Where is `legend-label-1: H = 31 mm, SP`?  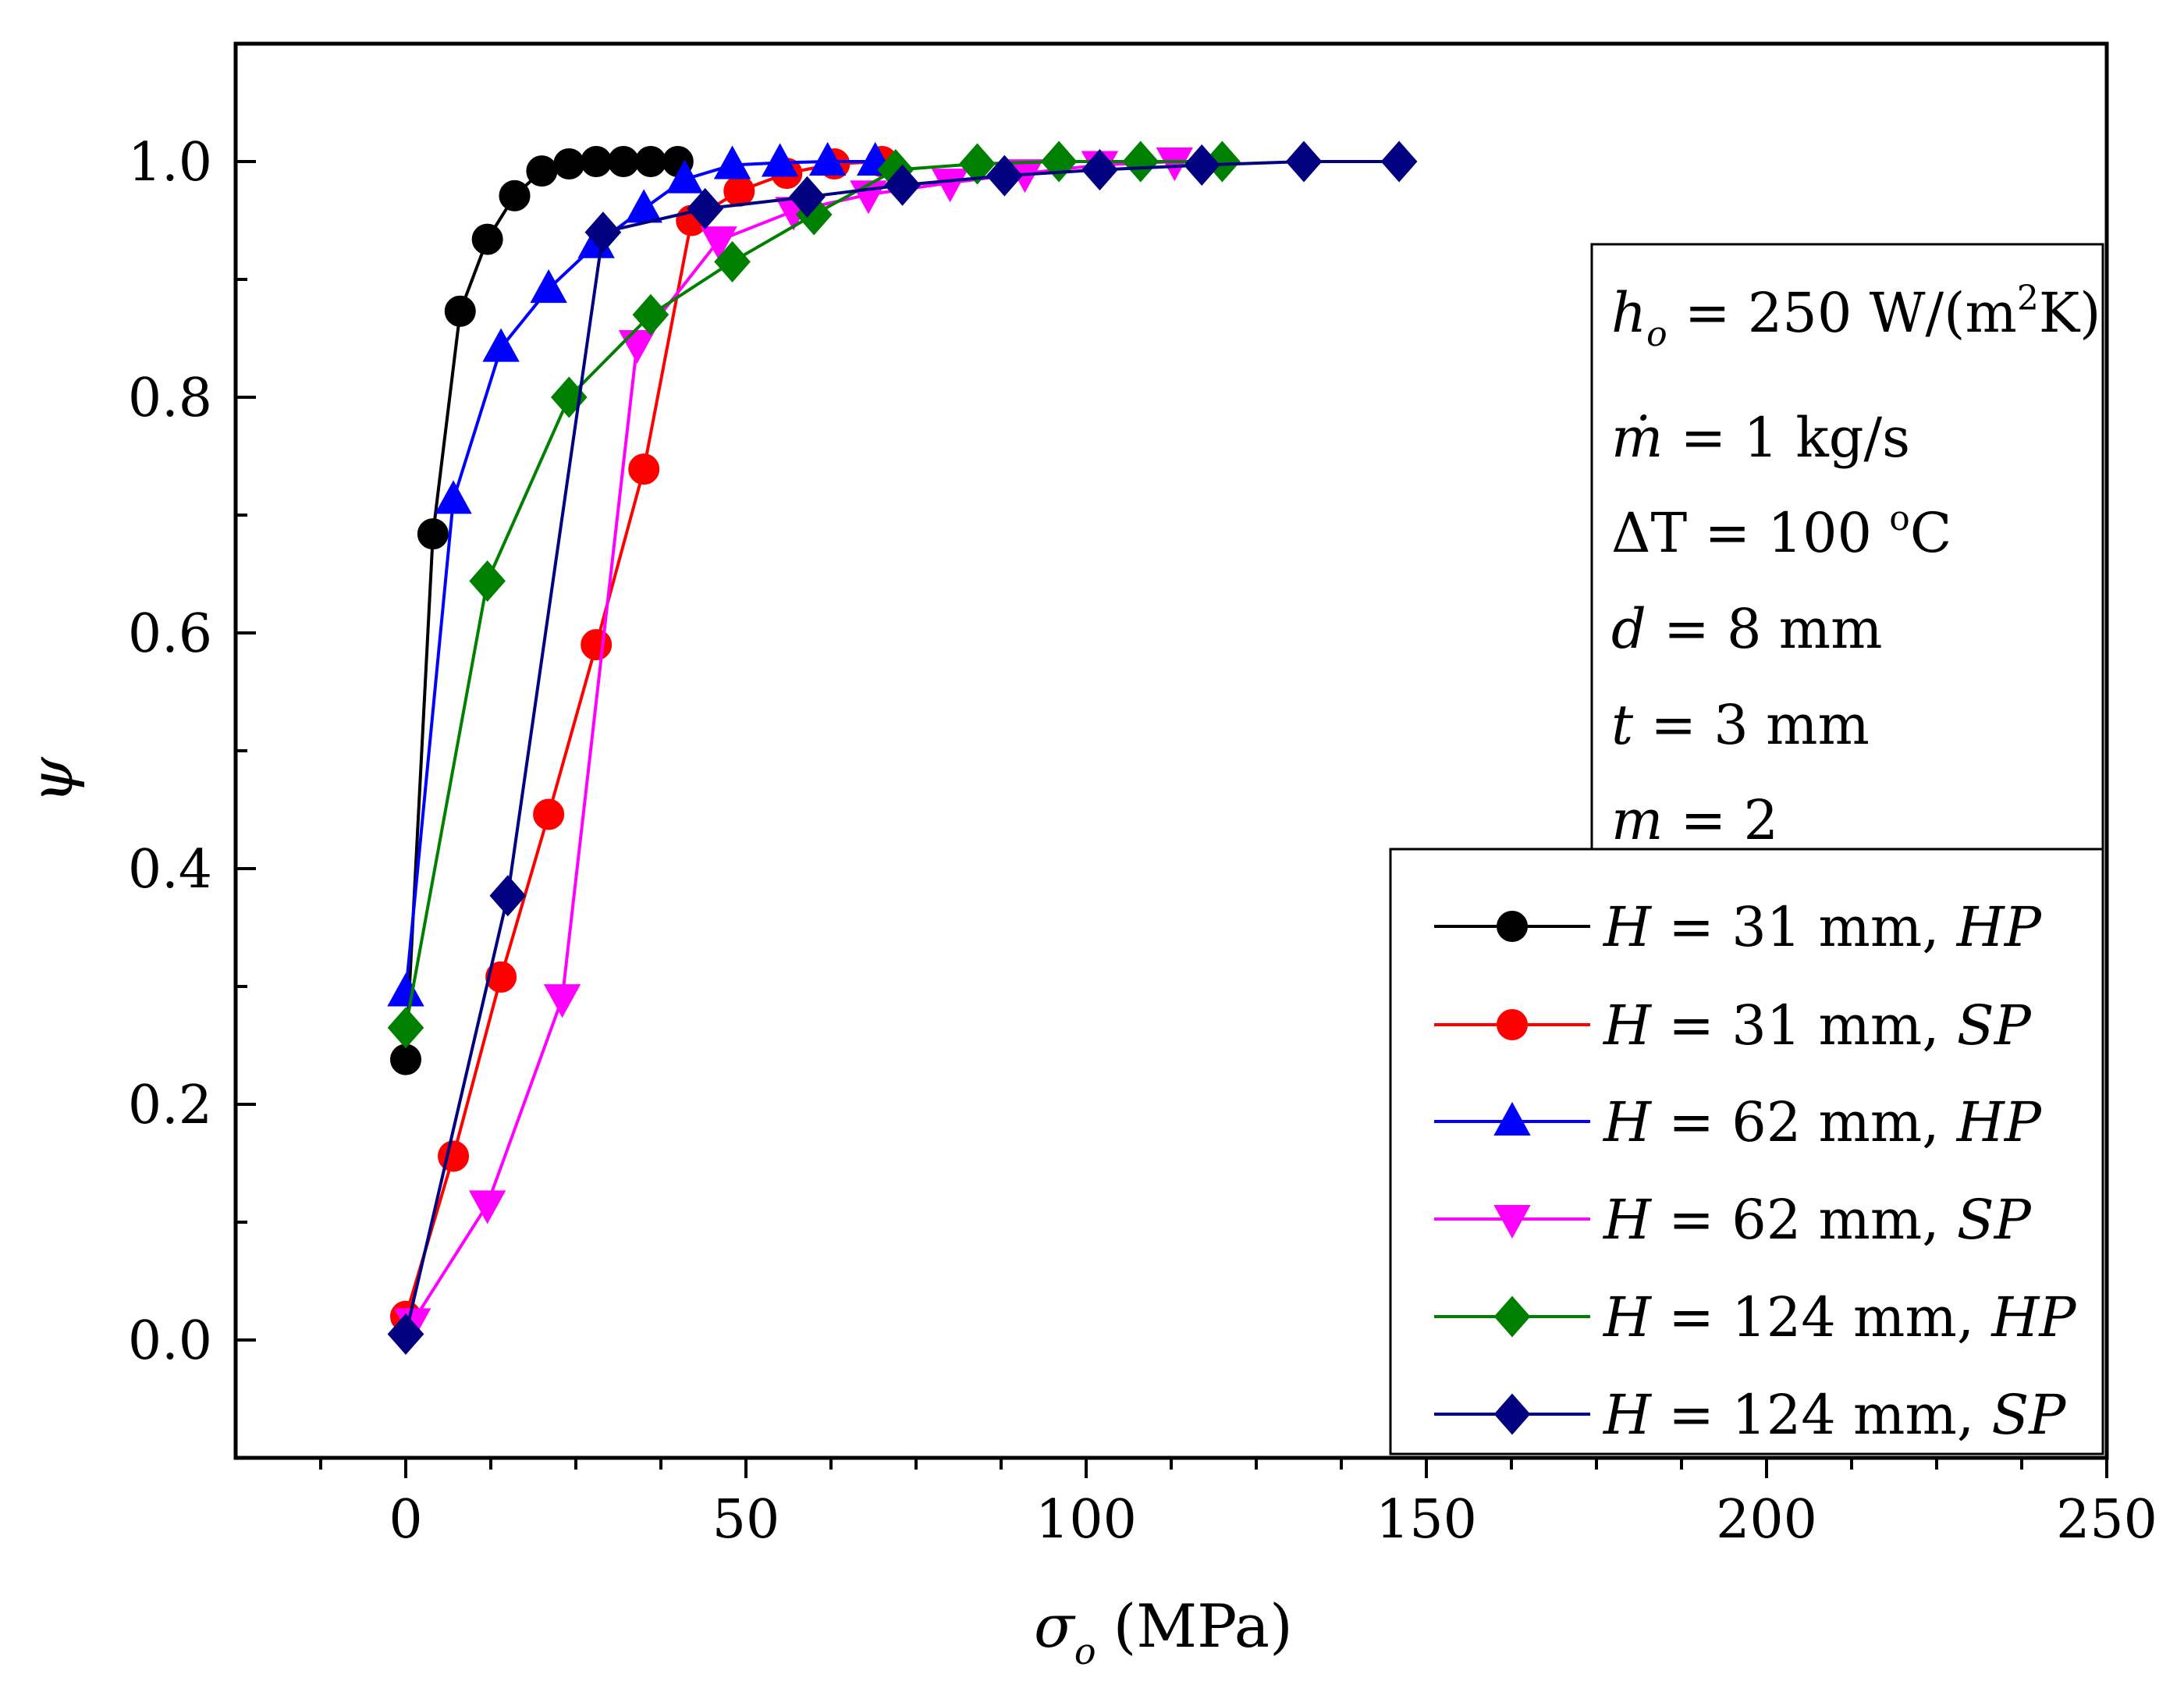
legend-label-1: H = 31 mm, SP is located at coordinates (1818, 1025).